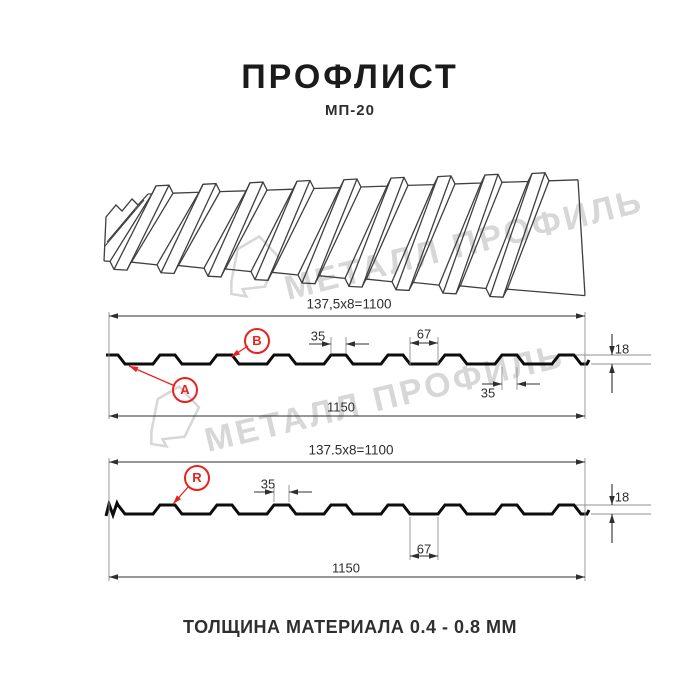  What do you see at coordinates (349, 304) in the screenshot?
I see `dim-label-pitch-formula-top: 137,5x8=1100` at bounding box center [349, 304].